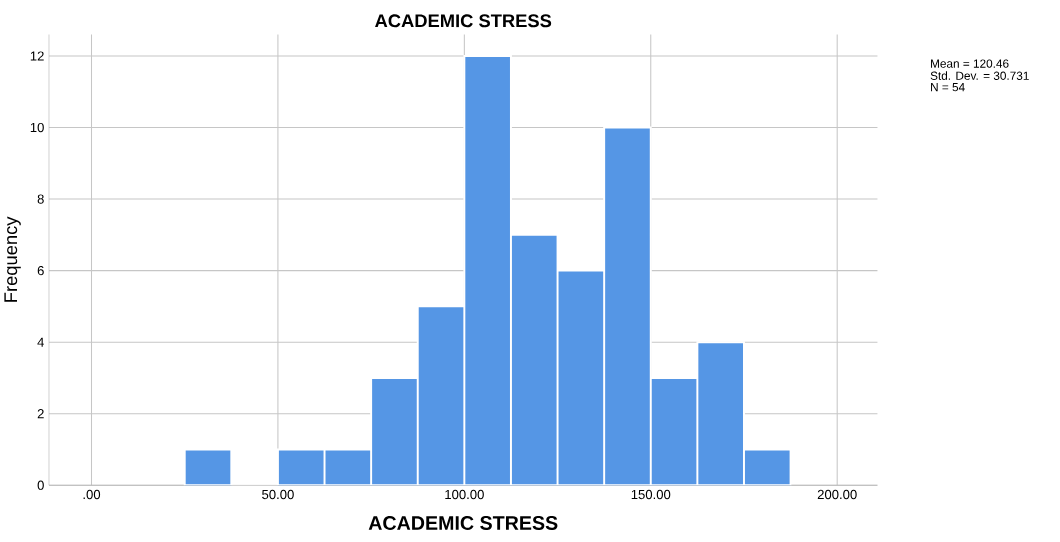 This screenshot has width=1060, height=542. I want to click on x-tick-label: 50.00, so click(278, 494).